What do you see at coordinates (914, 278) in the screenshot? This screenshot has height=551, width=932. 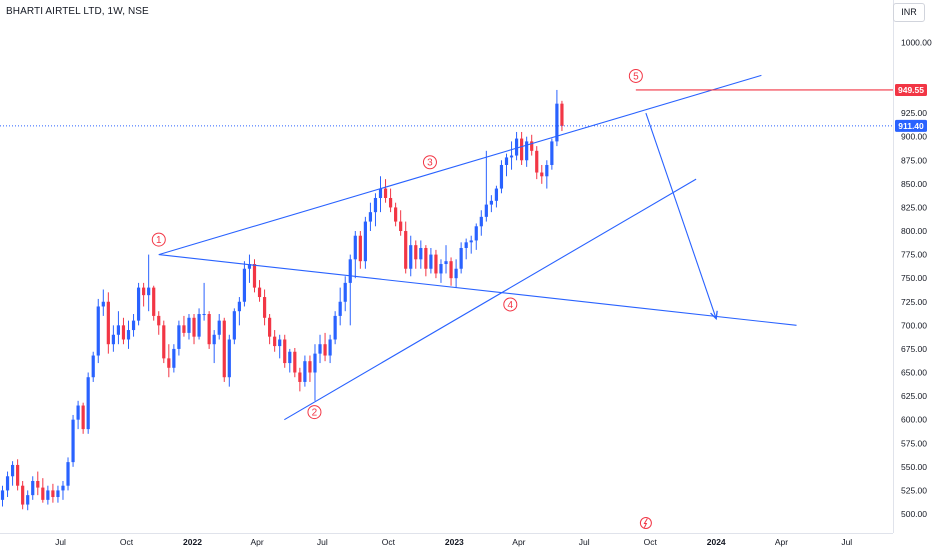 I see `y-tick-label: 750.00` at bounding box center [914, 278].